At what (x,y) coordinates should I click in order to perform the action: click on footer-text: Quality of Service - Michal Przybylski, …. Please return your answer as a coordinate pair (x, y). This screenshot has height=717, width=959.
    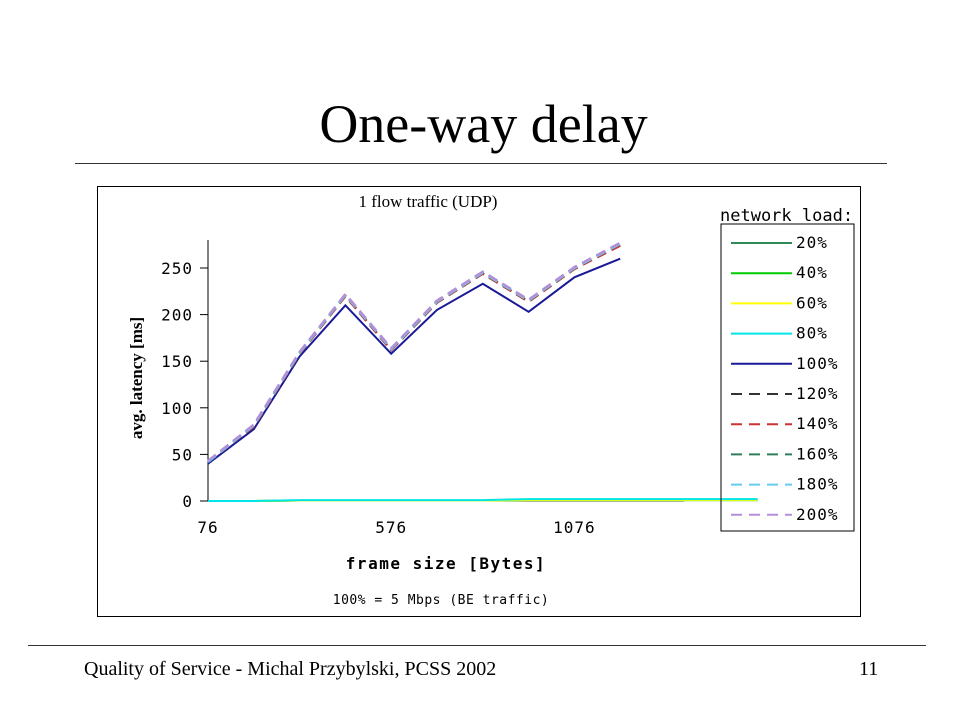
    Looking at the image, I should click on (290, 669).